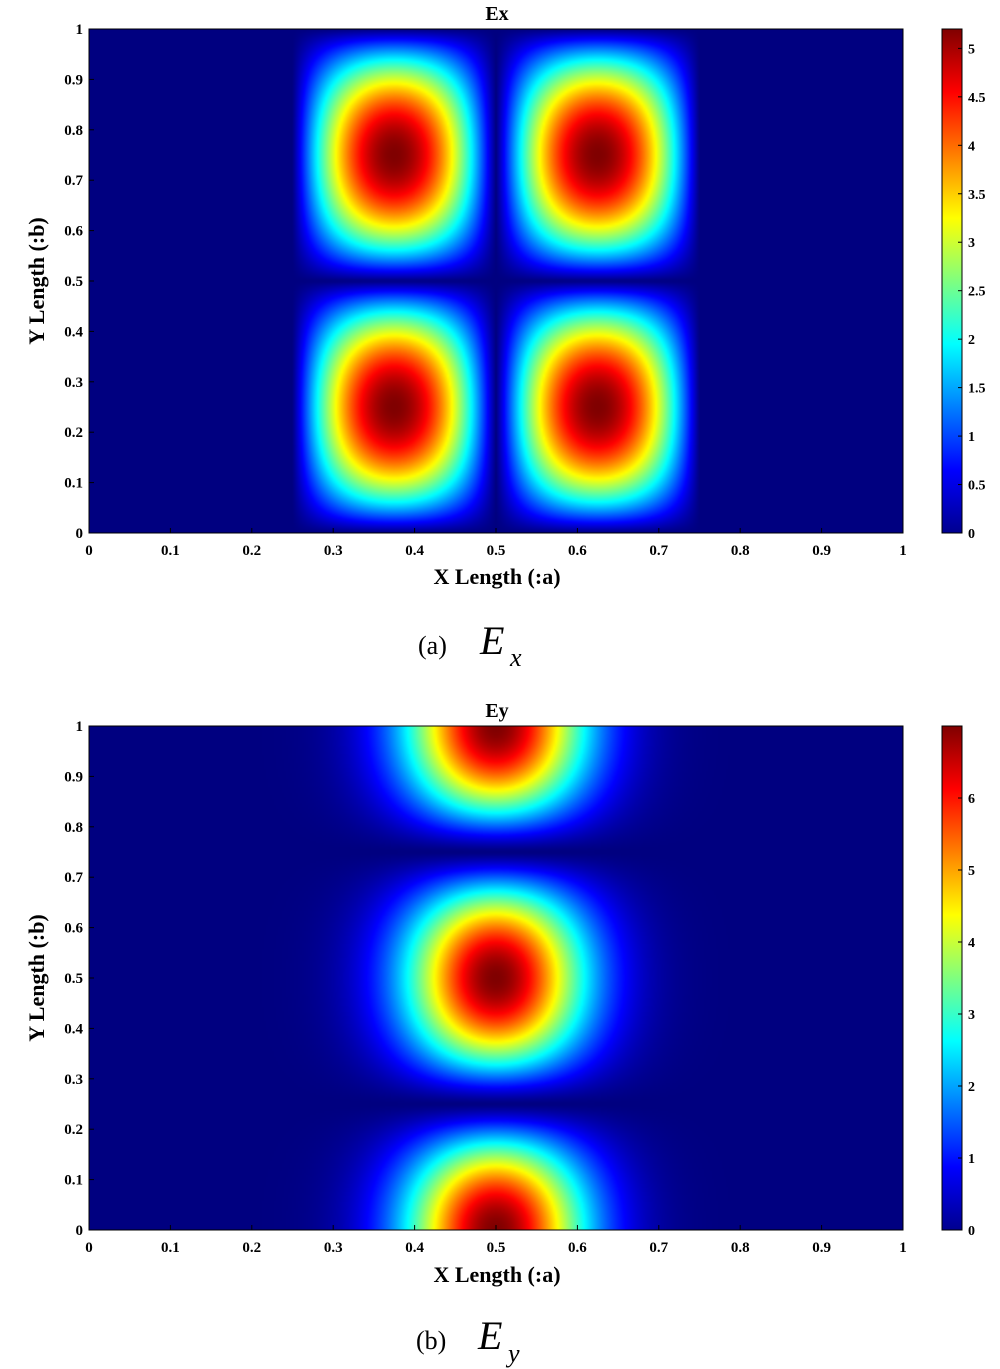 The height and width of the screenshot is (1369, 1000). What do you see at coordinates (977, 292) in the screenshot?
I see `colorbar-tick-label: 2.5` at bounding box center [977, 292].